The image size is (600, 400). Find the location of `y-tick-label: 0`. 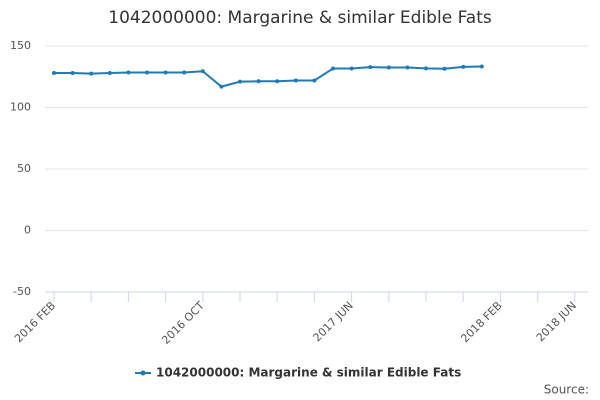

y-tick-label: 0 is located at coordinates (27, 230).